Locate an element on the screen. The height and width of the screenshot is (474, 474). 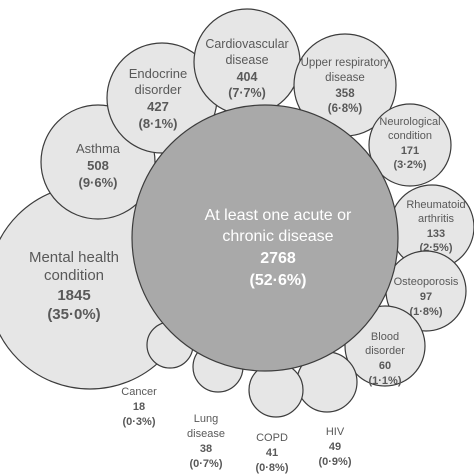
blood-count: 60 is located at coordinates (385, 366).